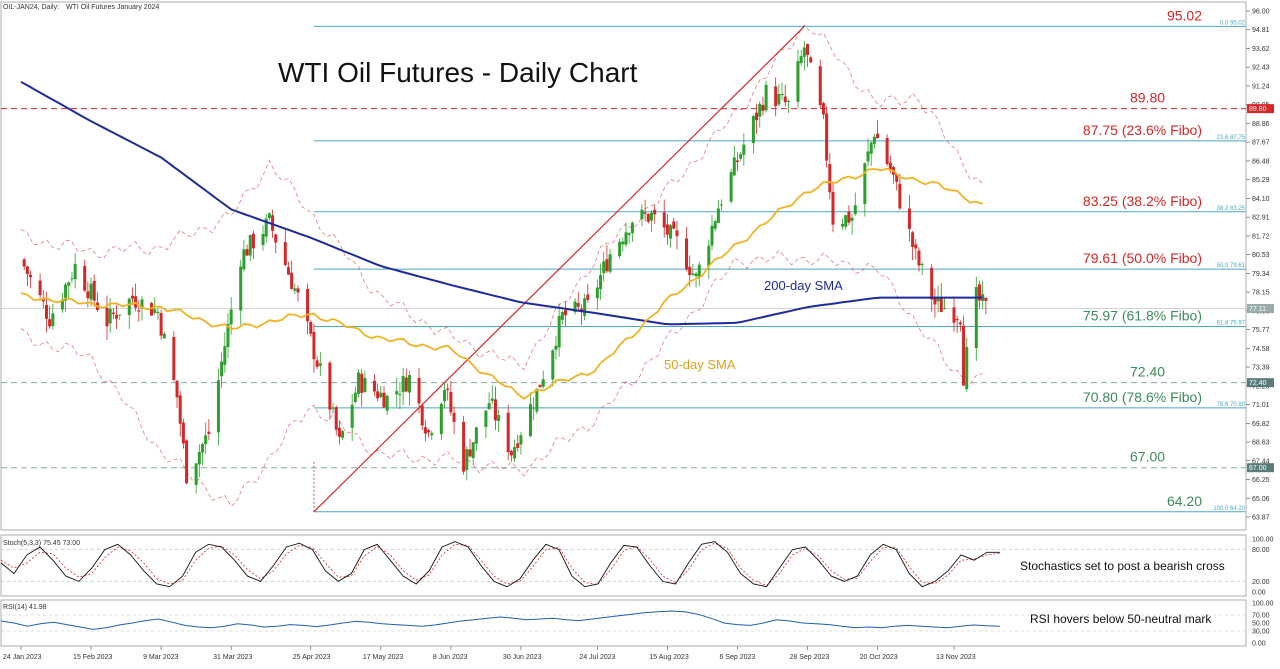 This screenshot has width=1280, height=669. I want to click on rsi-y-tick: 70.00, so click(1261, 616).